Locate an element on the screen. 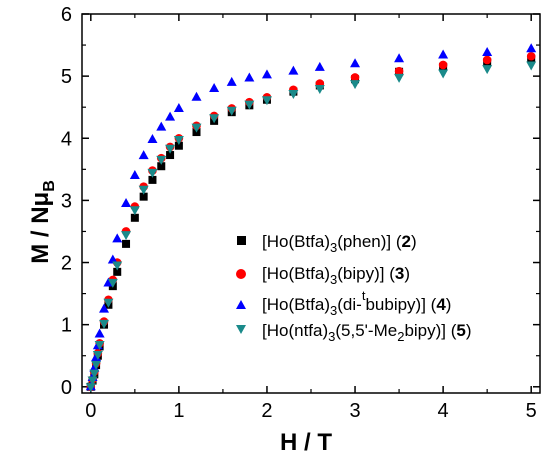  y-tick-label: 2 is located at coordinates (66, 264).